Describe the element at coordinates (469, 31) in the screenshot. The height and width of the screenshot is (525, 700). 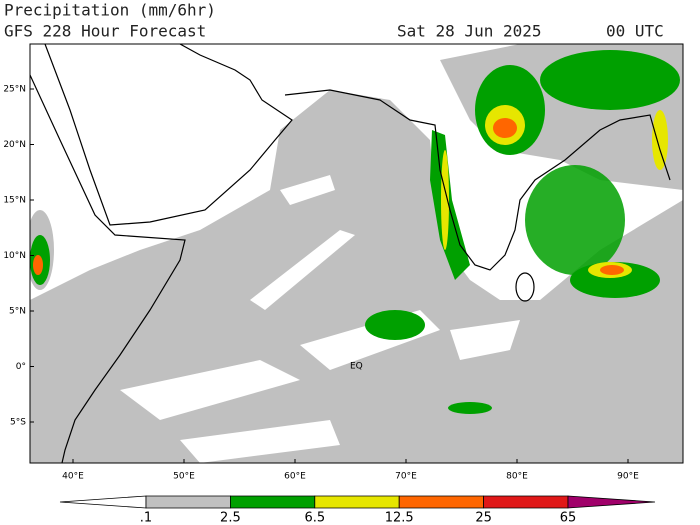
I see `date: Sat 28 Jun 2025` at that location.